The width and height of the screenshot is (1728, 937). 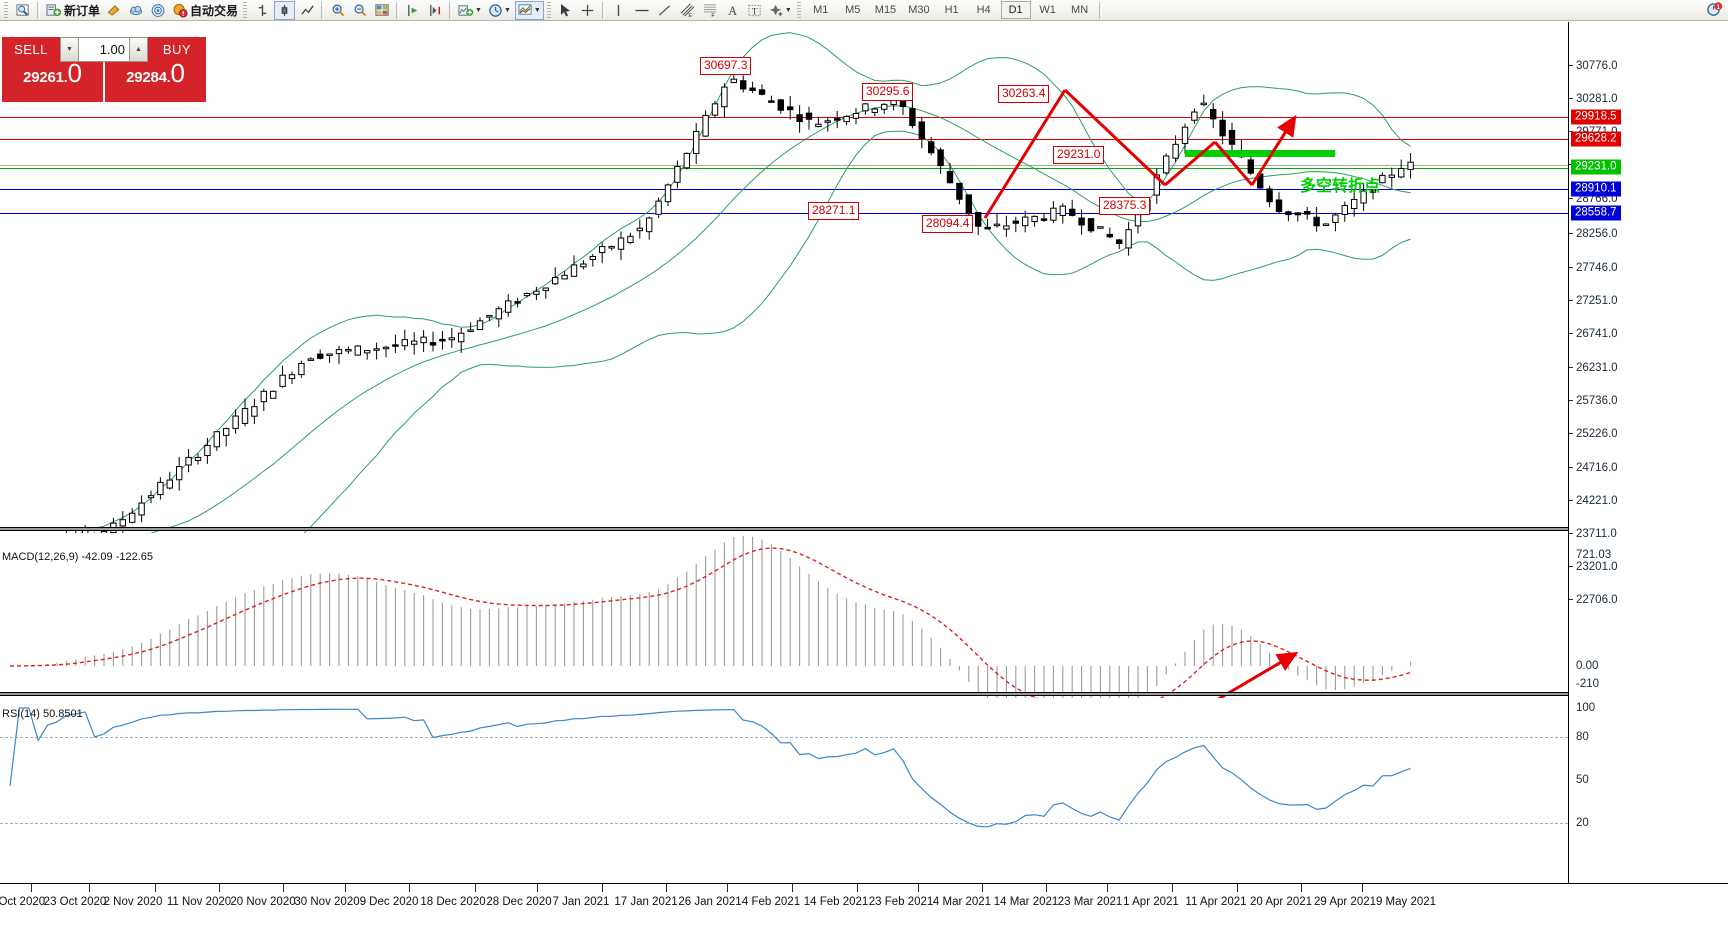 What do you see at coordinates (136, 10) in the screenshot?
I see `cloud-icon` at bounding box center [136, 10].